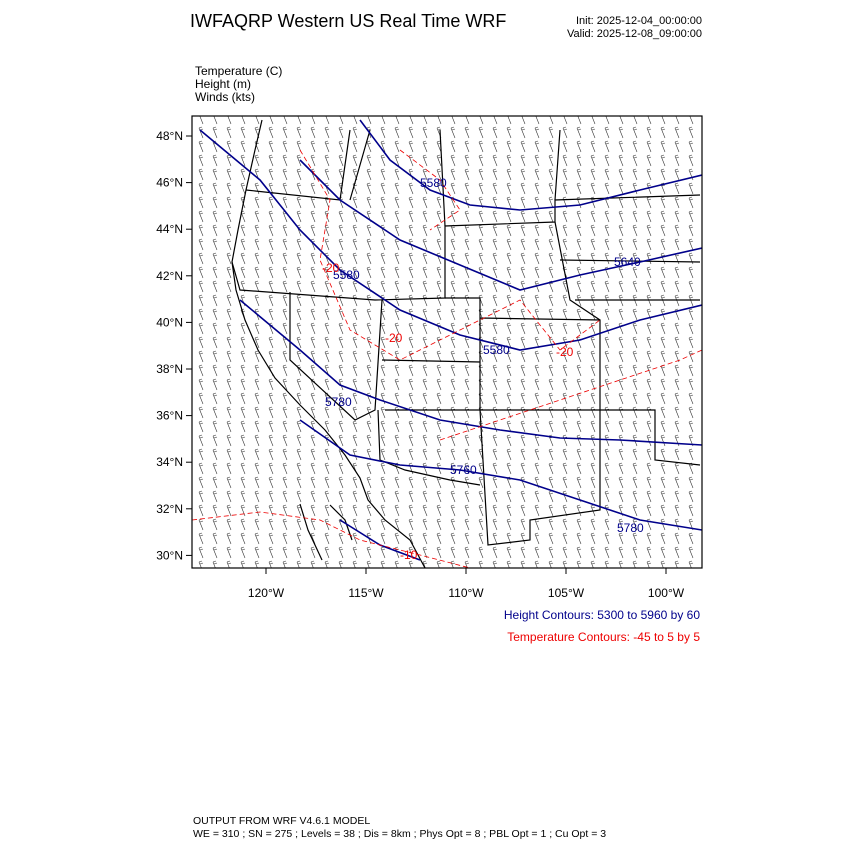 The height and width of the screenshot is (850, 850). Describe the element at coordinates (666, 593) in the screenshot. I see `lon-label: 100°W` at that location.